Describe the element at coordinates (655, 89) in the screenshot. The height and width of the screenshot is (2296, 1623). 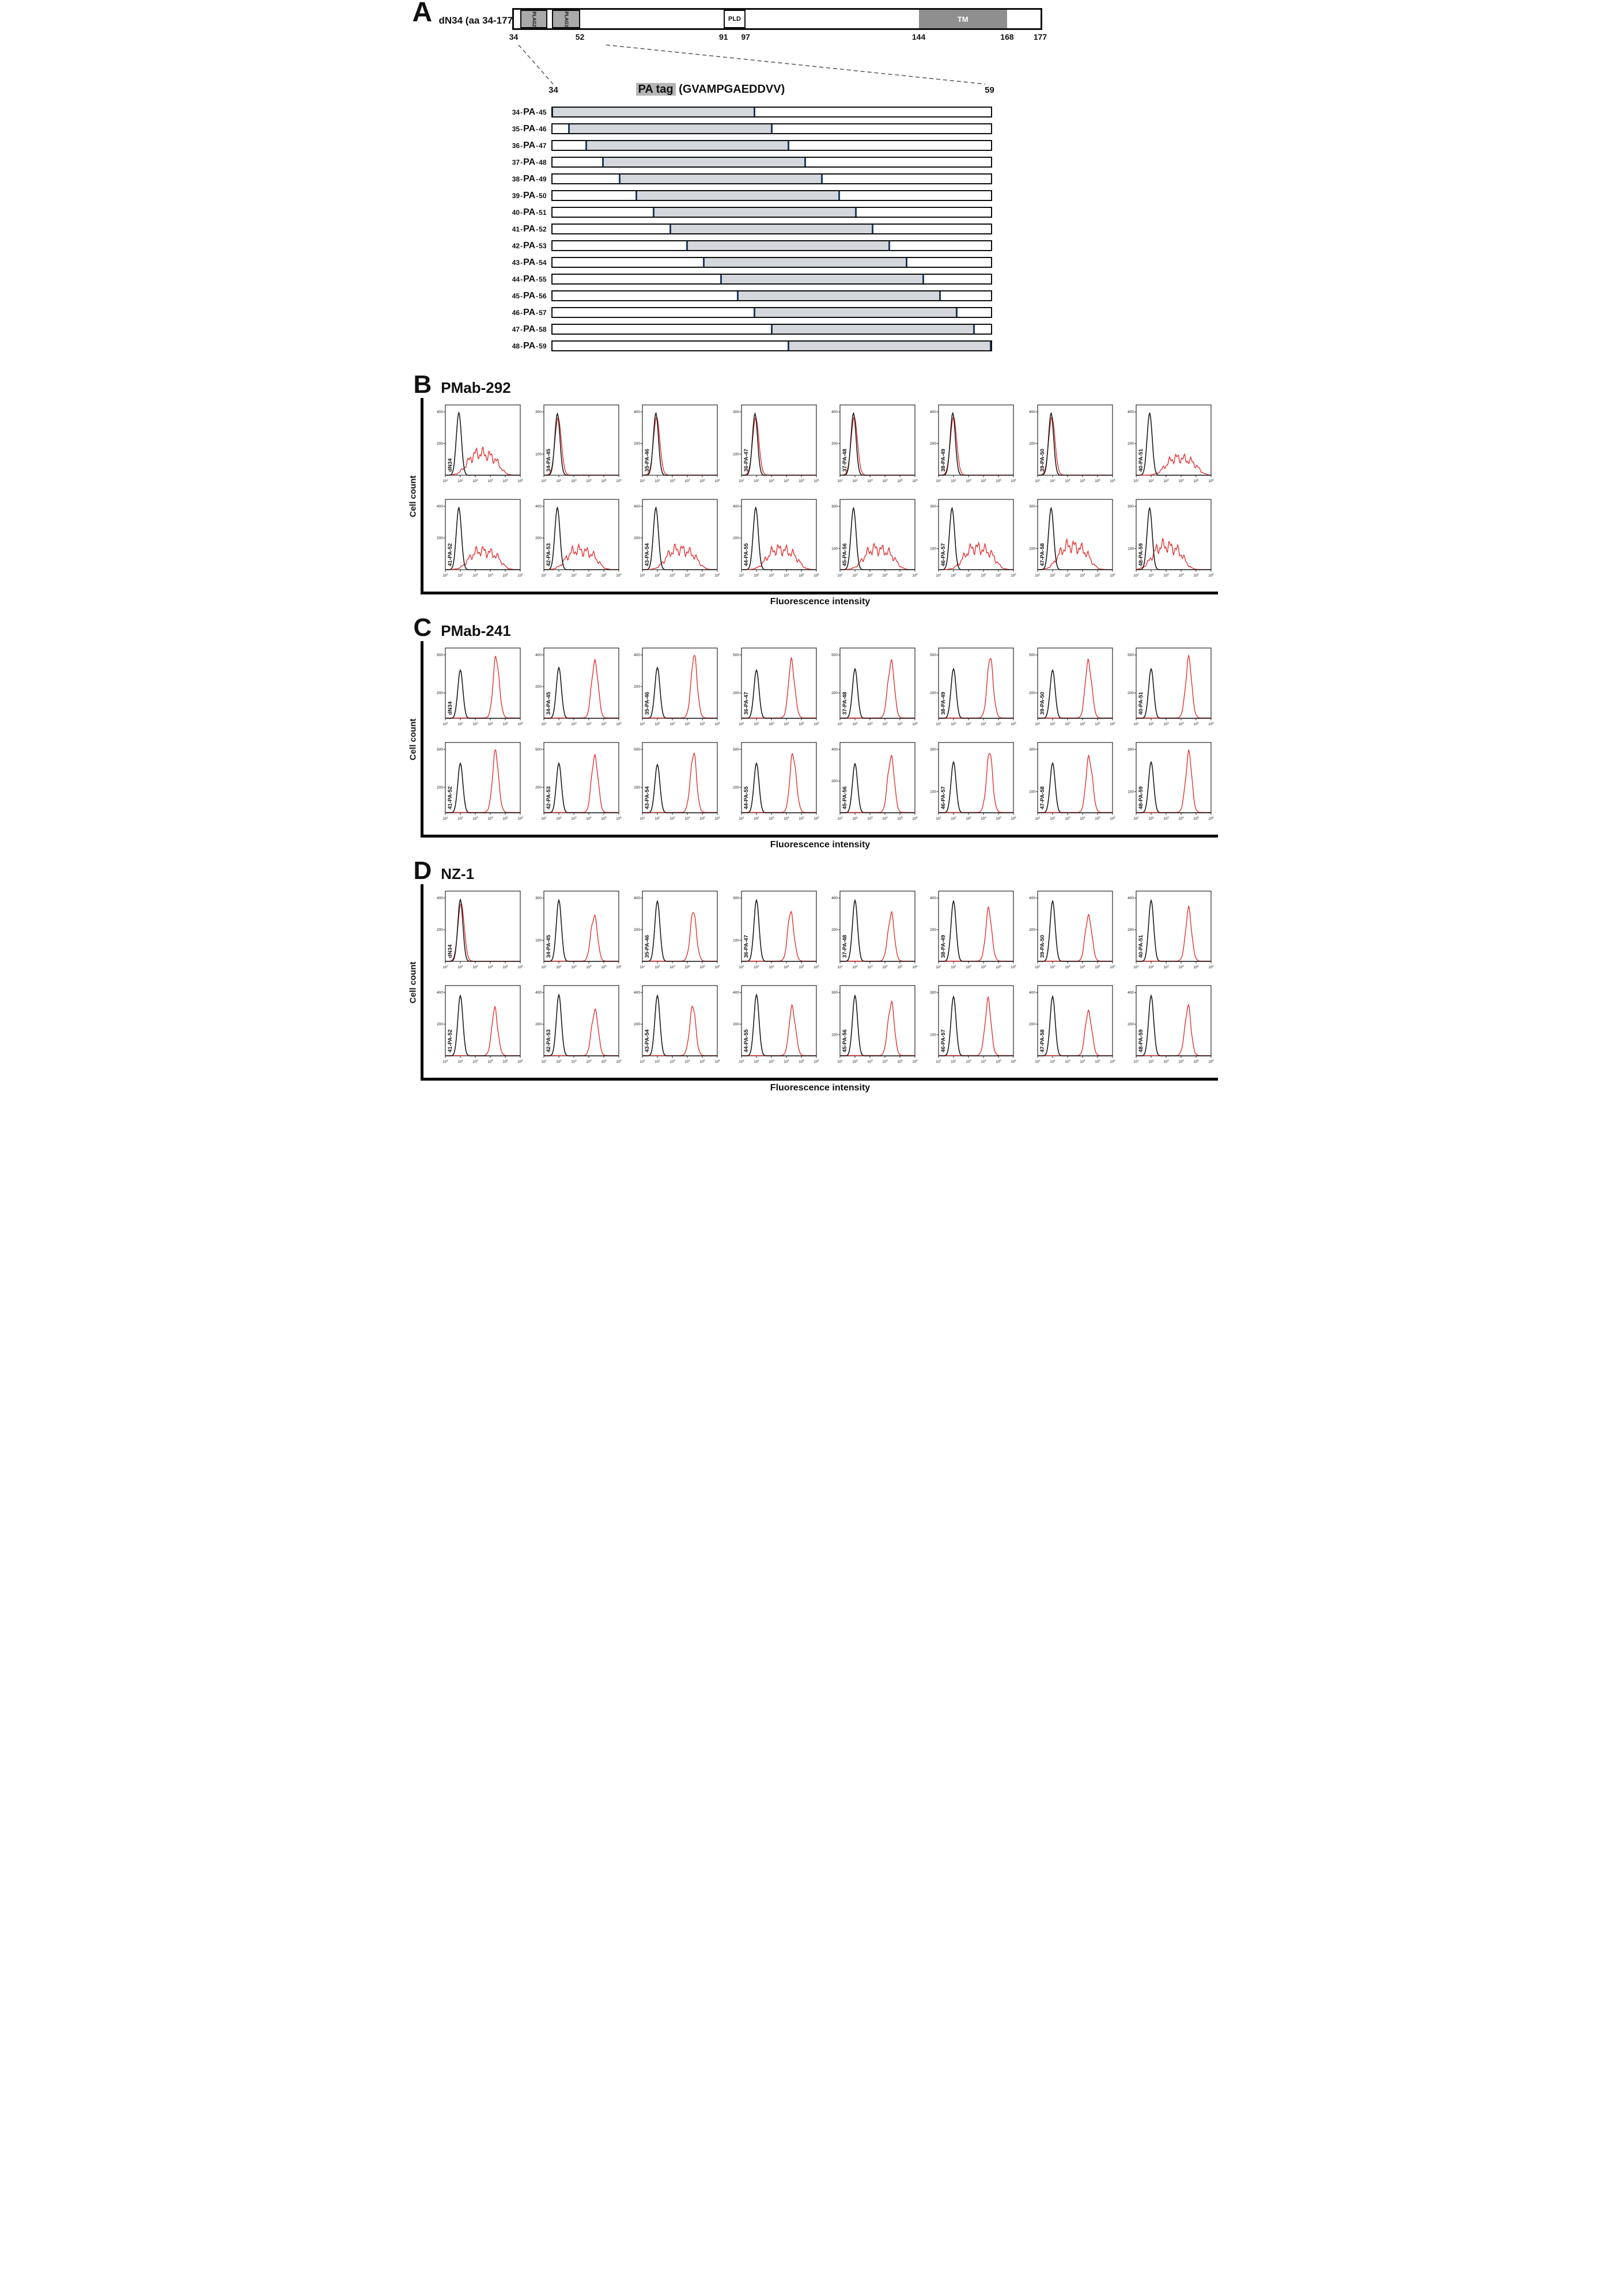
I see `pa-tag-name: PA tag` at that location.